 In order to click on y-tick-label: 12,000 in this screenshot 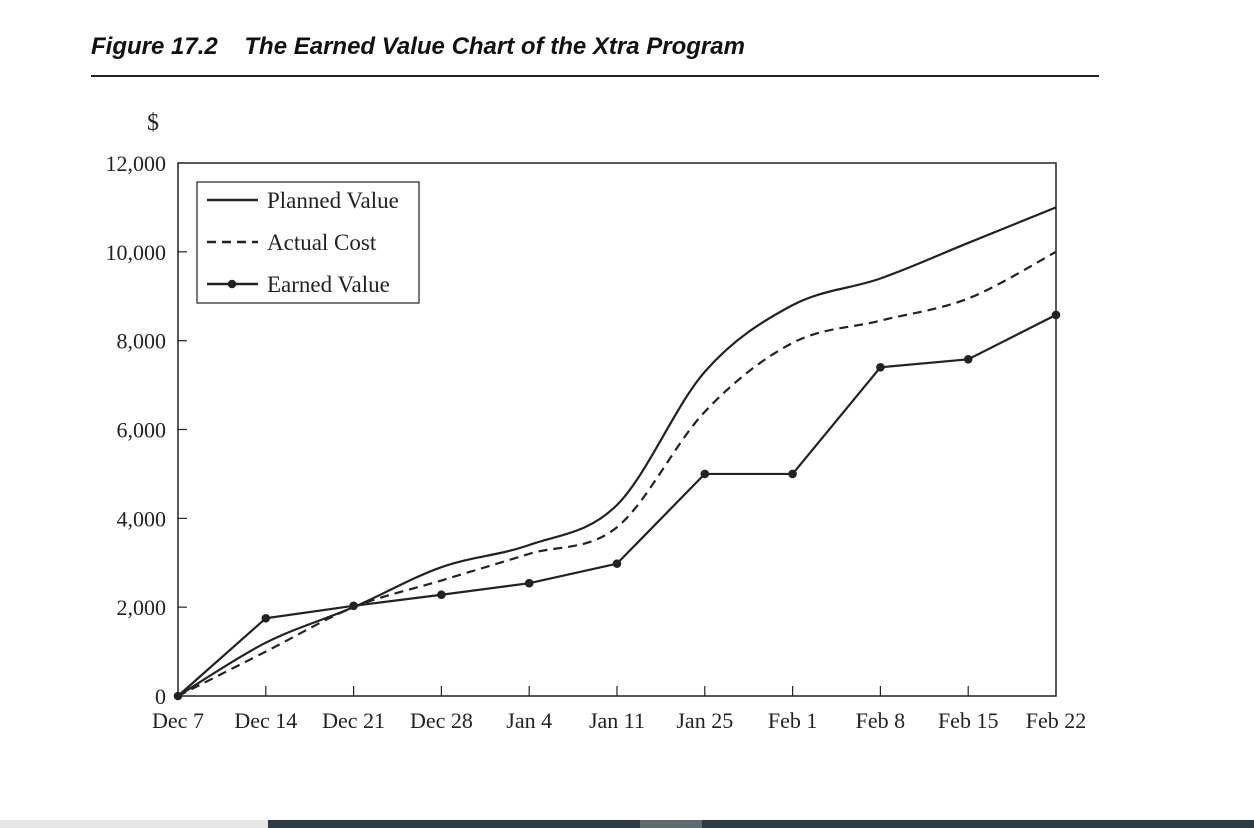, I will do `click(136, 163)`.